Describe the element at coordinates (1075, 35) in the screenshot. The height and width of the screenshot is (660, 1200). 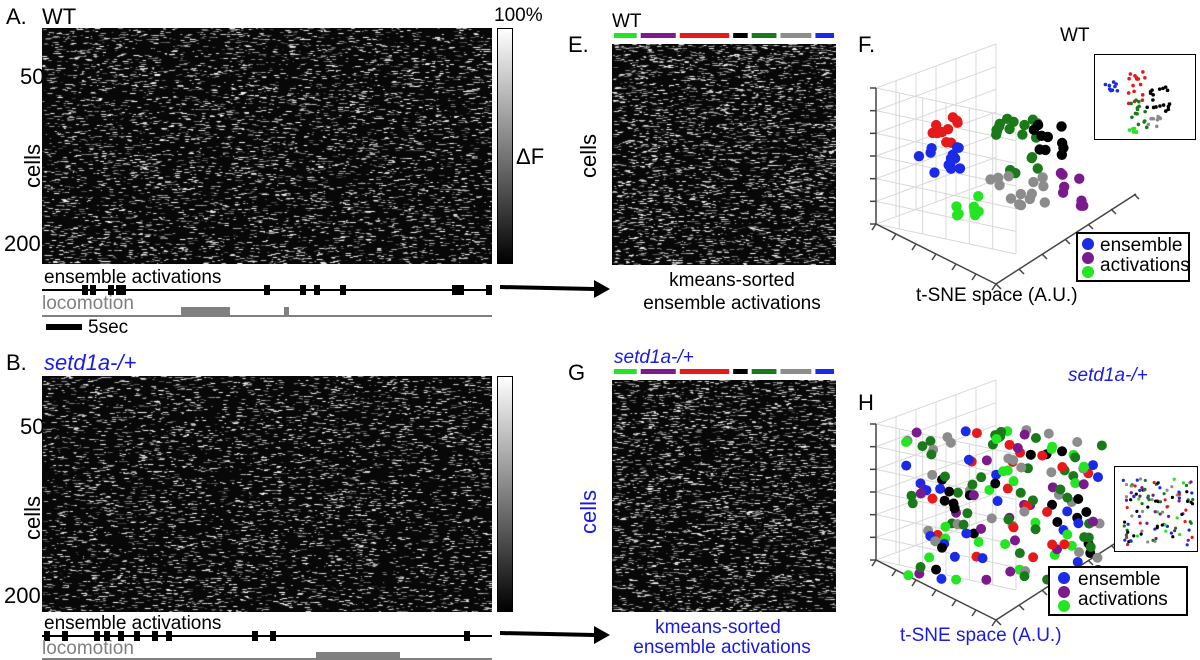
I see `panel-f-genotype: WT` at that location.